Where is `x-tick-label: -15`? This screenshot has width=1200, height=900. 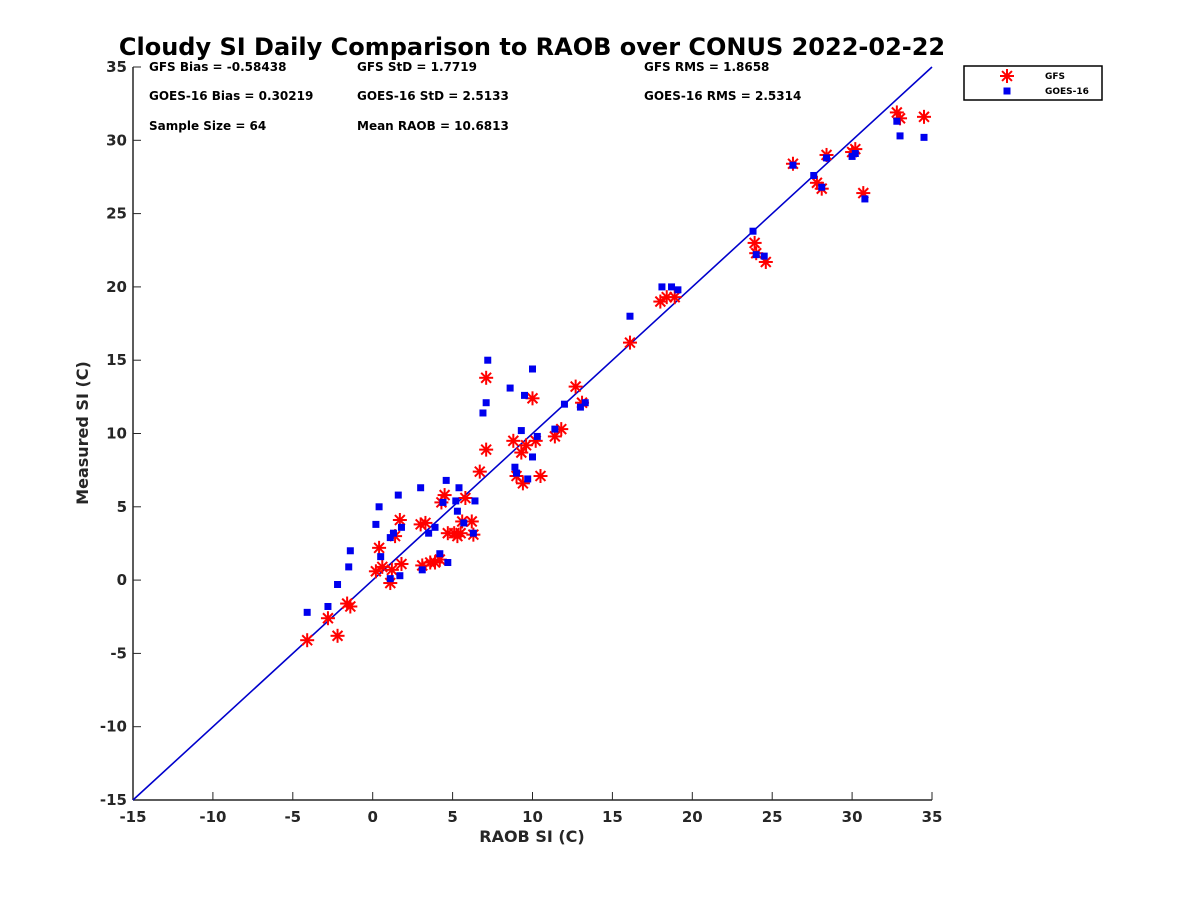
x-tick-label: -15 is located at coordinates (132, 817).